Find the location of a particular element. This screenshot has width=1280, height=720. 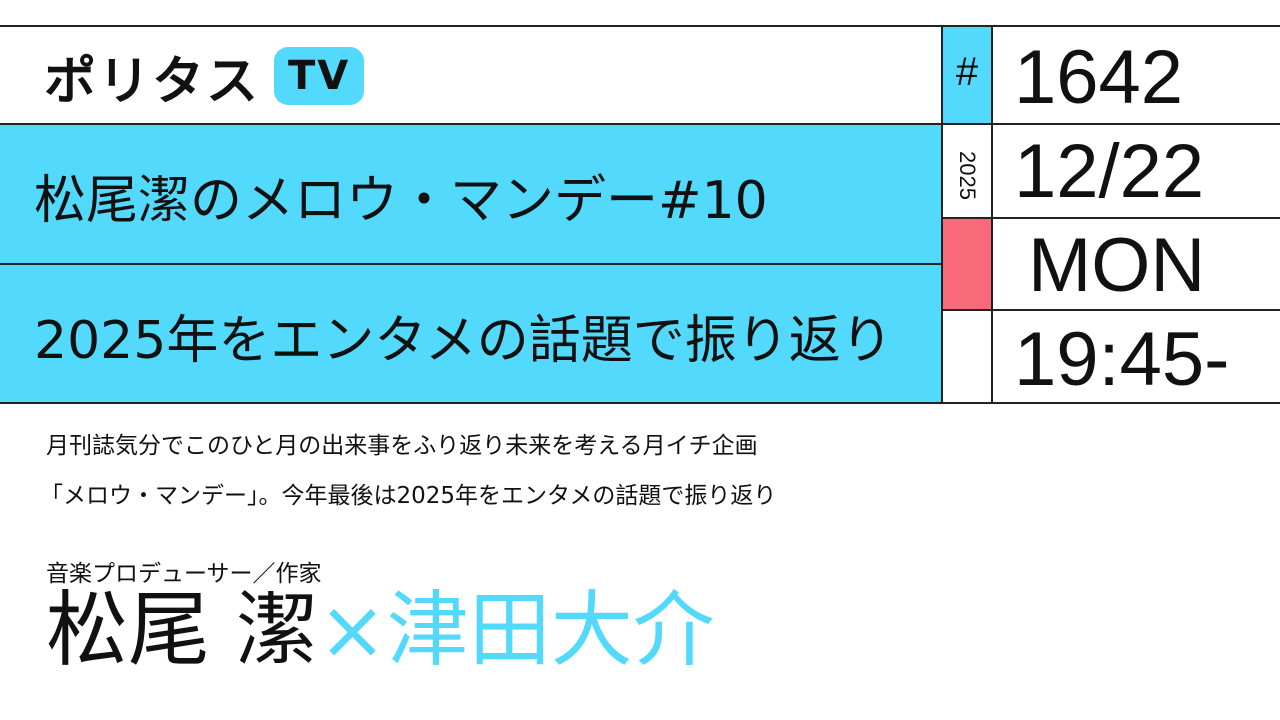

guest-name-2: 津田大介 is located at coordinates (550, 630).